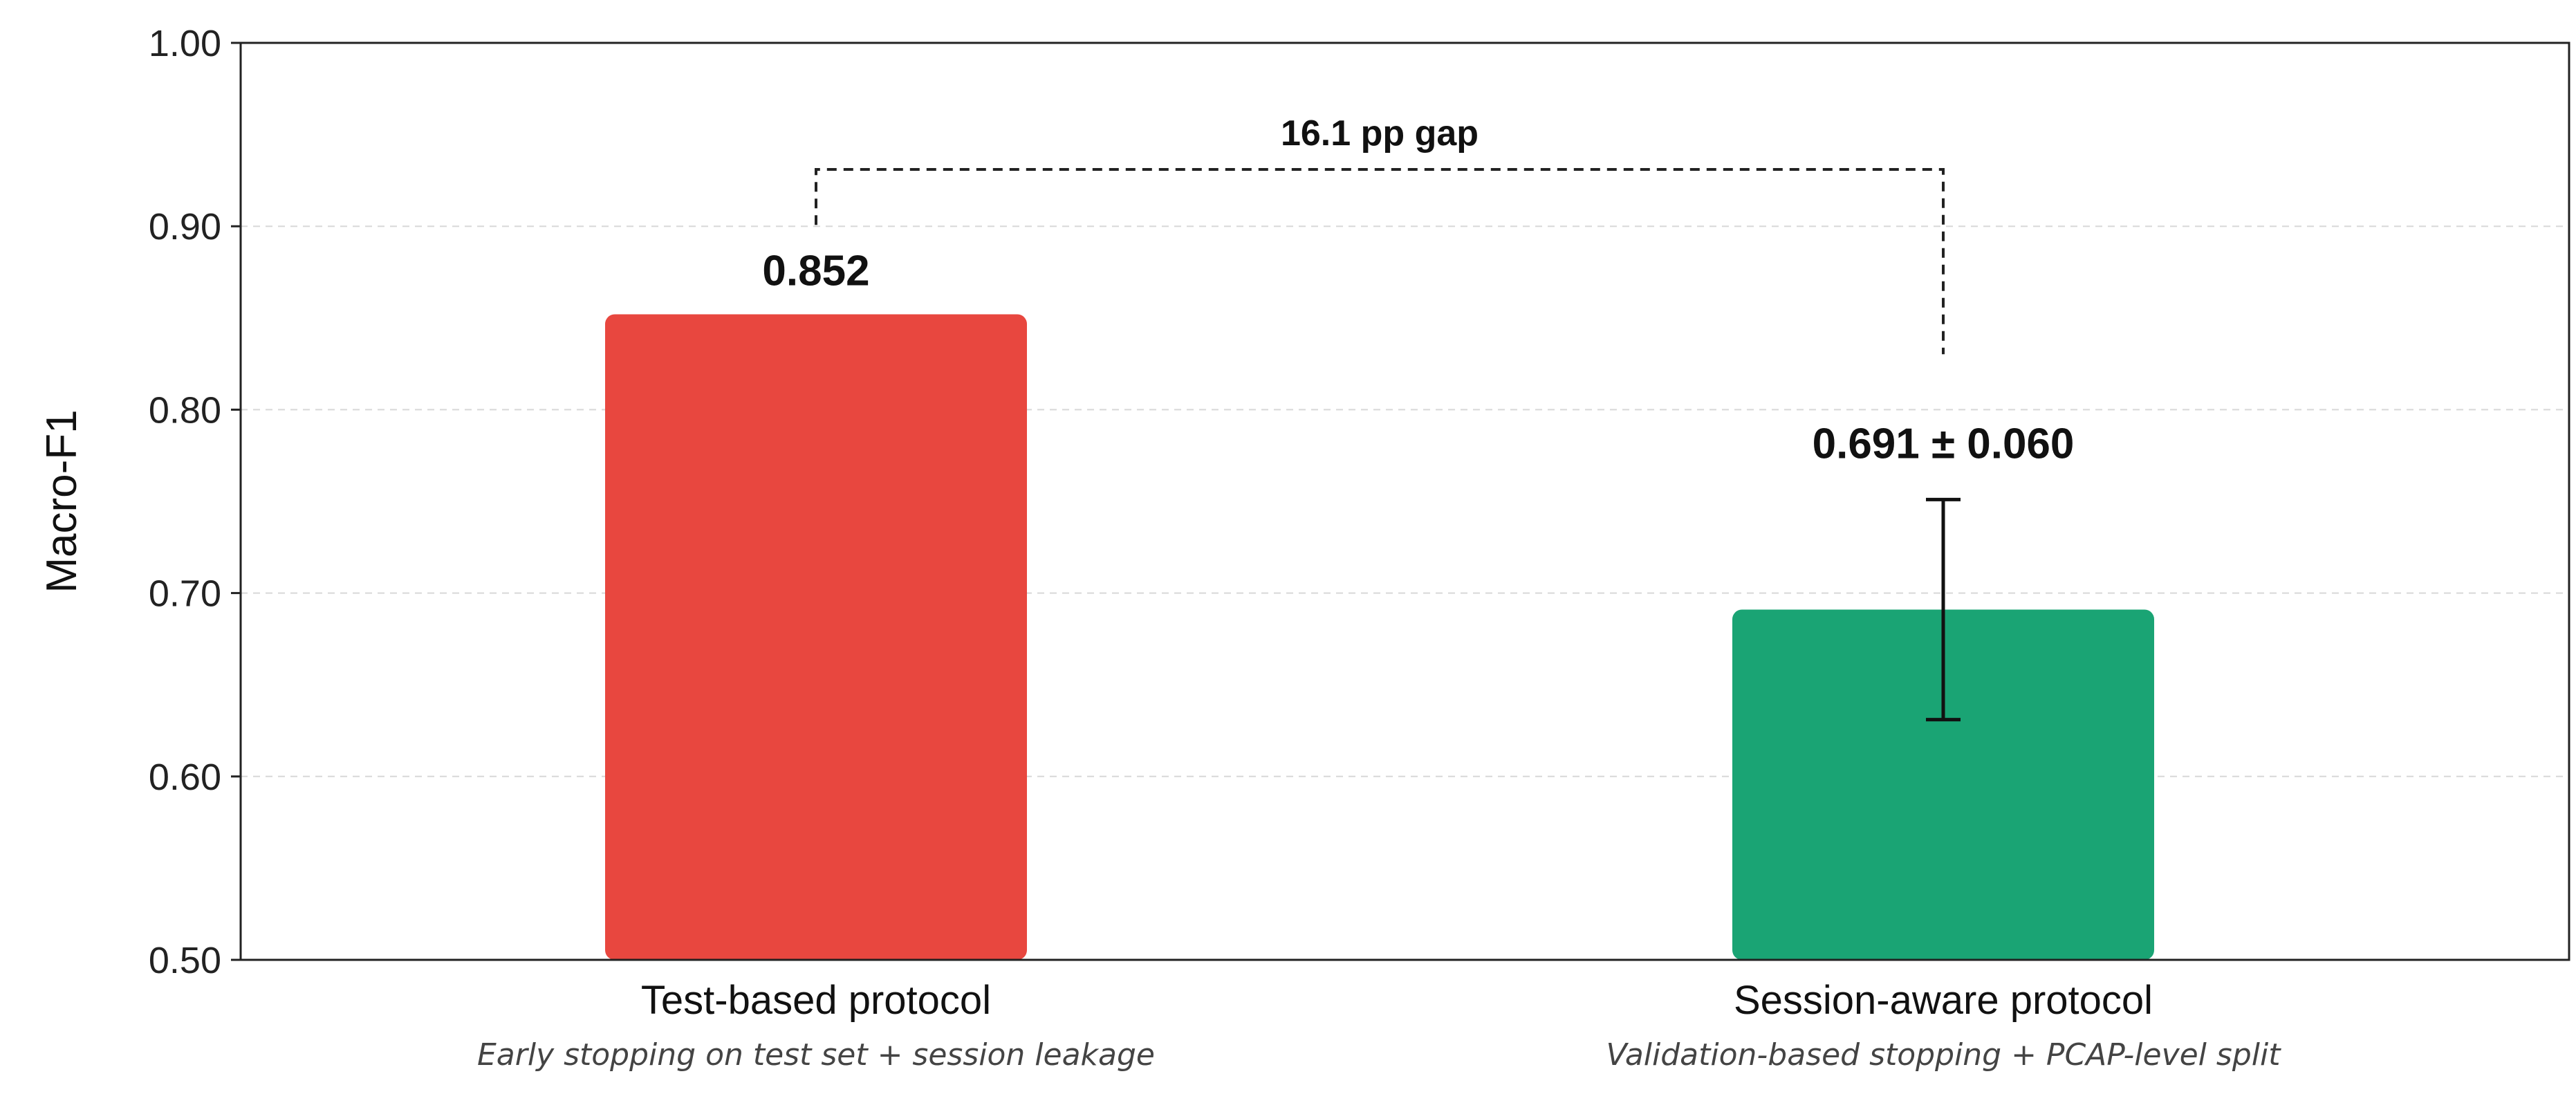  What do you see at coordinates (1380, 133) in the screenshot?
I see `gap-label: 16.1 pp gap` at bounding box center [1380, 133].